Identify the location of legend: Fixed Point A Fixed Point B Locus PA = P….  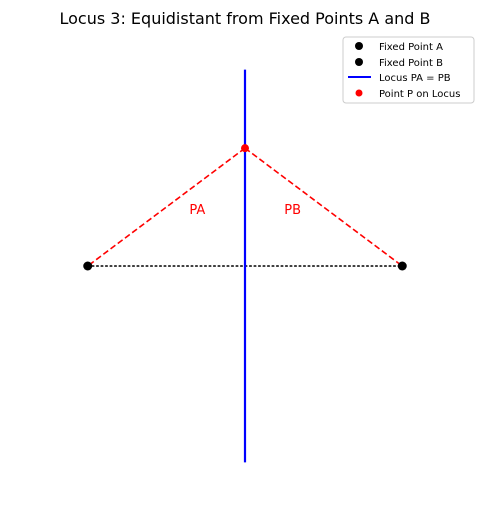
(408, 70).